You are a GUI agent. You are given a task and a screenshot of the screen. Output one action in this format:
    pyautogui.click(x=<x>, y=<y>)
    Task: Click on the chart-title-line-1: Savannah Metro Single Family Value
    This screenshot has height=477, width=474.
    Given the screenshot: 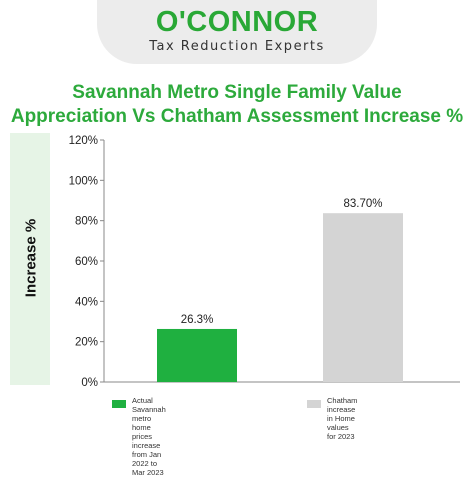 What is the action you would take?
    pyautogui.click(x=237, y=92)
    